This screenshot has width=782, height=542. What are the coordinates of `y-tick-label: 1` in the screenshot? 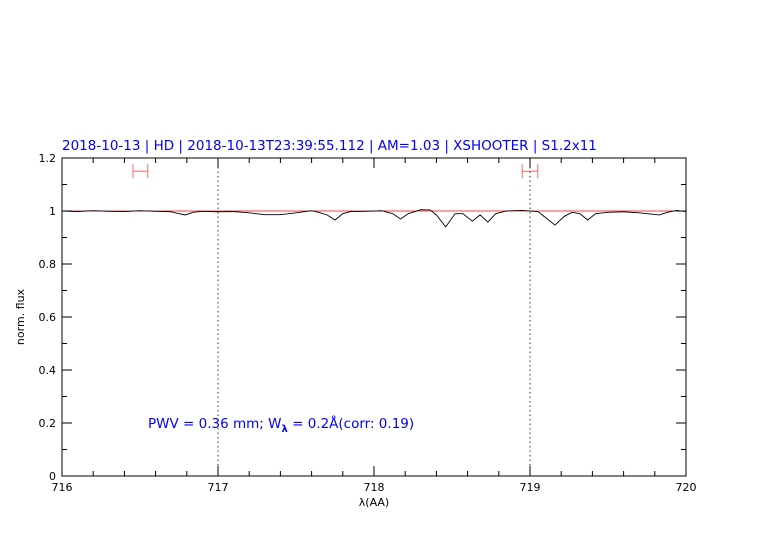 It's located at (52, 211).